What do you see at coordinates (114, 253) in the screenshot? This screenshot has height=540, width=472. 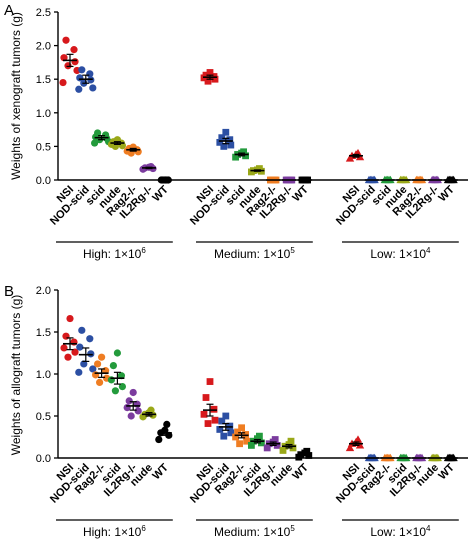 I see `group-label: High: 1×106` at bounding box center [114, 253].